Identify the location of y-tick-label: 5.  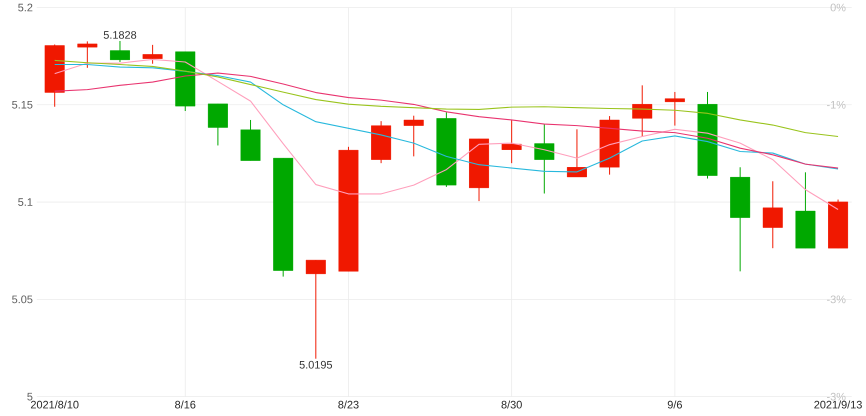
(29, 397).